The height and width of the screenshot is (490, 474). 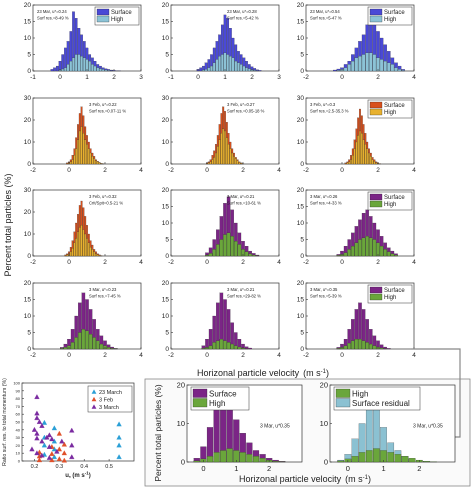 I want to click on legend-label: 23 March, so click(x=110, y=393).